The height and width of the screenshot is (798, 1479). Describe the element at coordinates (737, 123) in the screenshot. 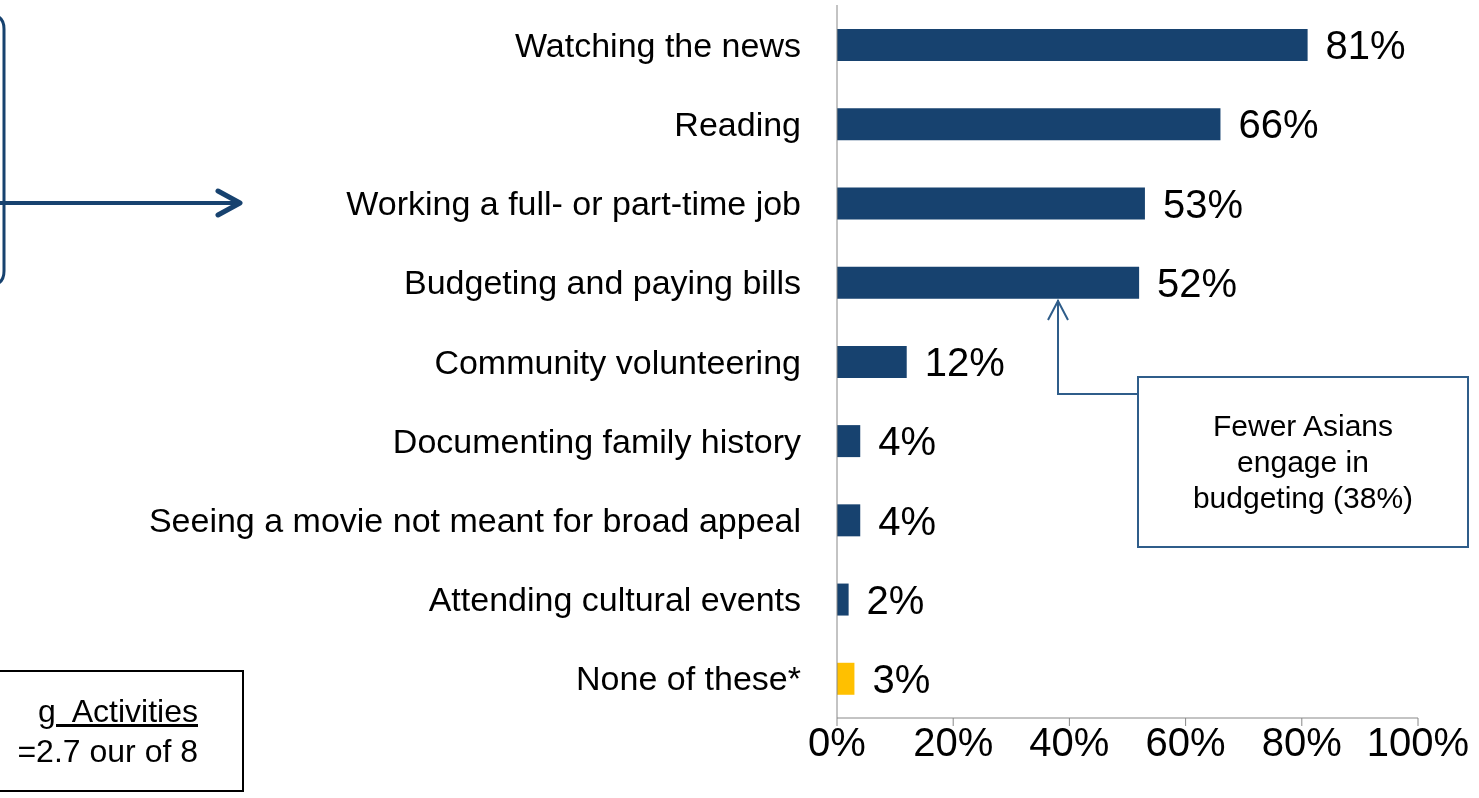

I see `y-tick-label: Reading` at that location.